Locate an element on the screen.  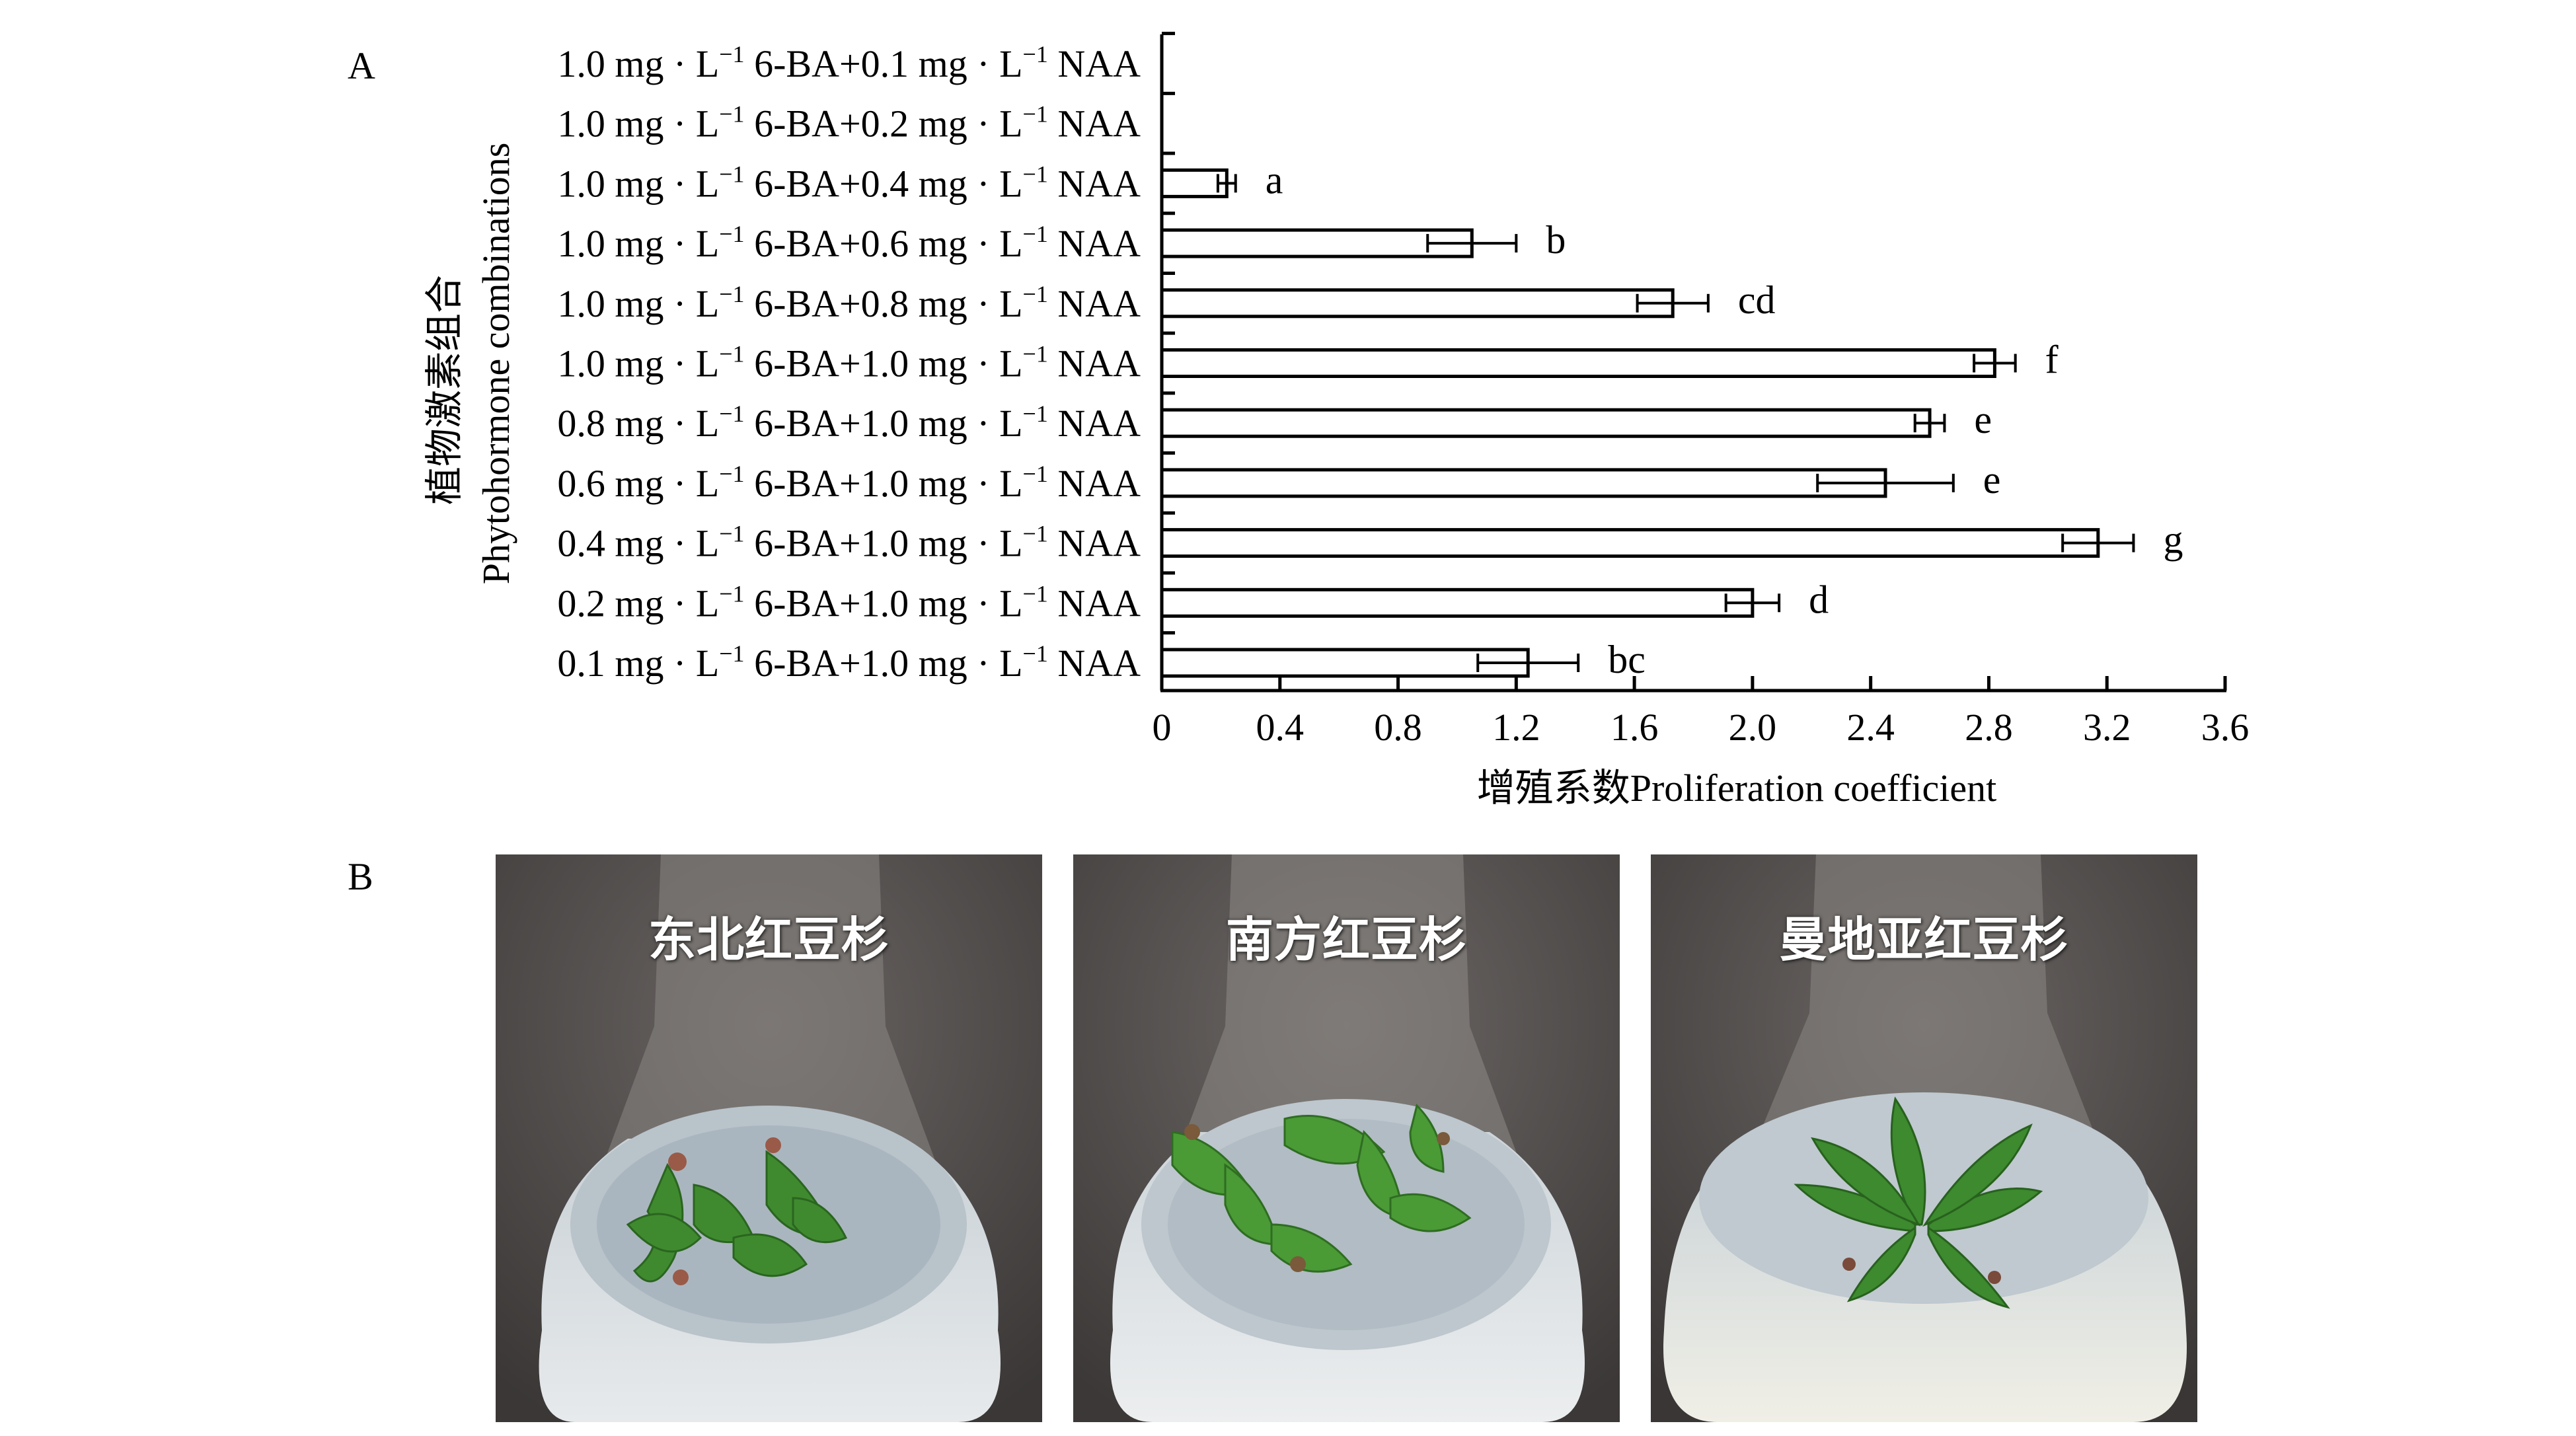
x-tick-label: 0.8 is located at coordinates (1398, 727).